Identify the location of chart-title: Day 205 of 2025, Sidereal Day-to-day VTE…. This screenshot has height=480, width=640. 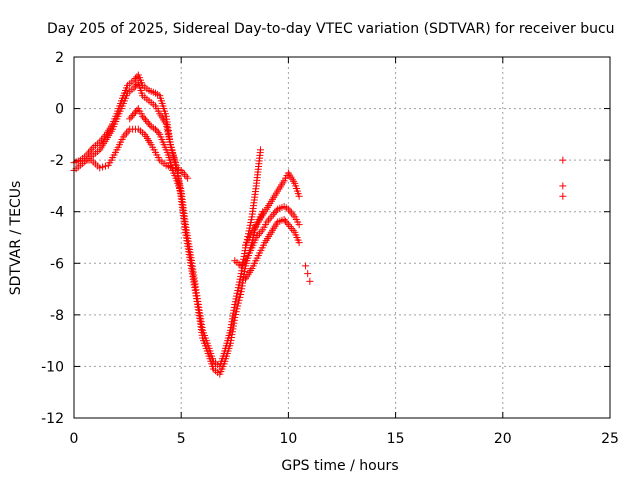
(331, 29).